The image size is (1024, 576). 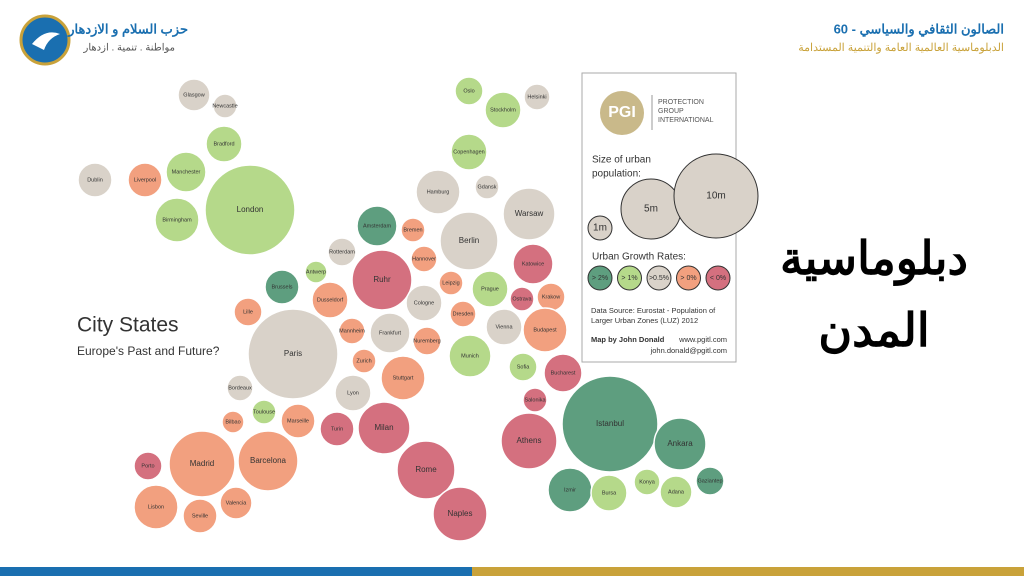 I want to click on city-label: Rome, so click(x=426, y=469).